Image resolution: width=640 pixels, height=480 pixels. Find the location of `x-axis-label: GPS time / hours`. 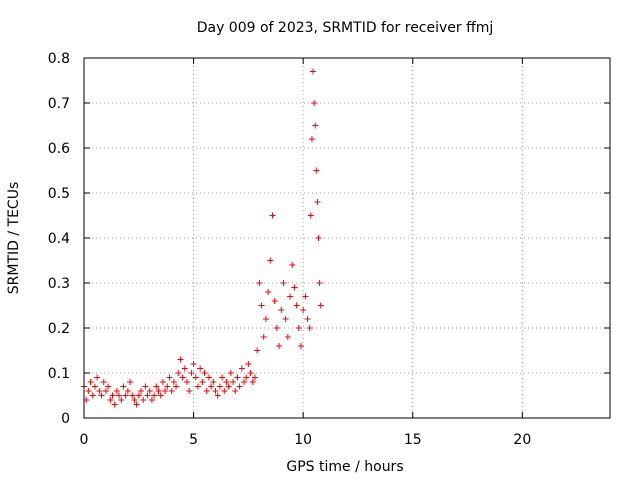

x-axis-label: GPS time / hours is located at coordinates (344, 467).